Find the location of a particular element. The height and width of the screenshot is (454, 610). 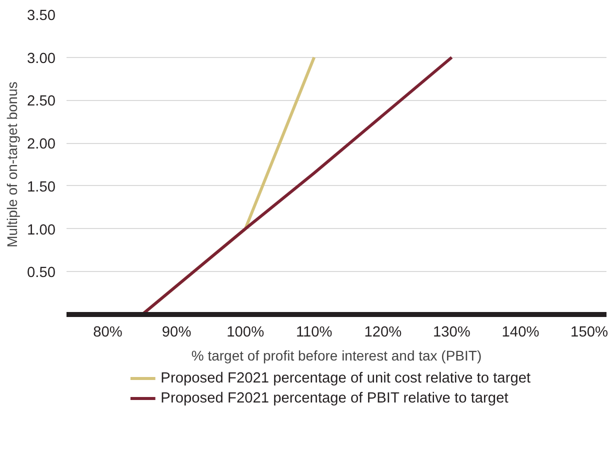

x-tick-label: 120% is located at coordinates (383, 332).